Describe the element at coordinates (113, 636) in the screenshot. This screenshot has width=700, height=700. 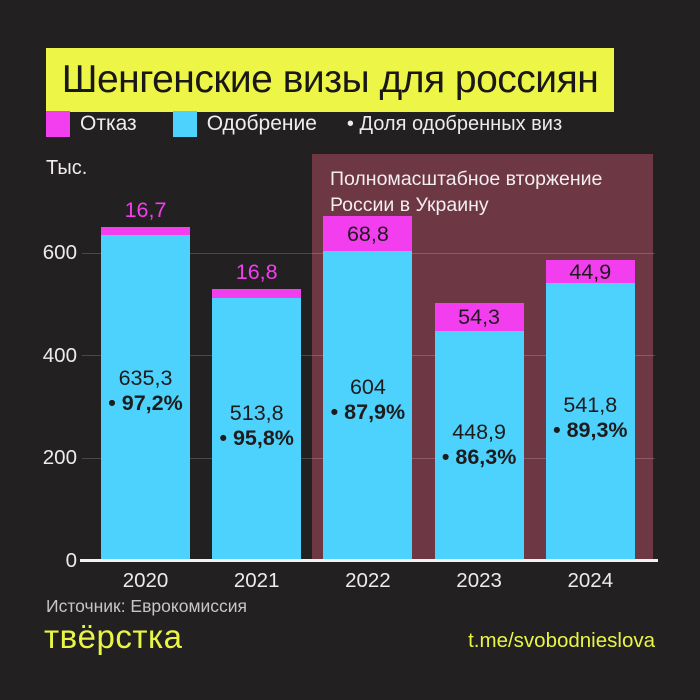
I see `brand-logo: твёрстка` at that location.